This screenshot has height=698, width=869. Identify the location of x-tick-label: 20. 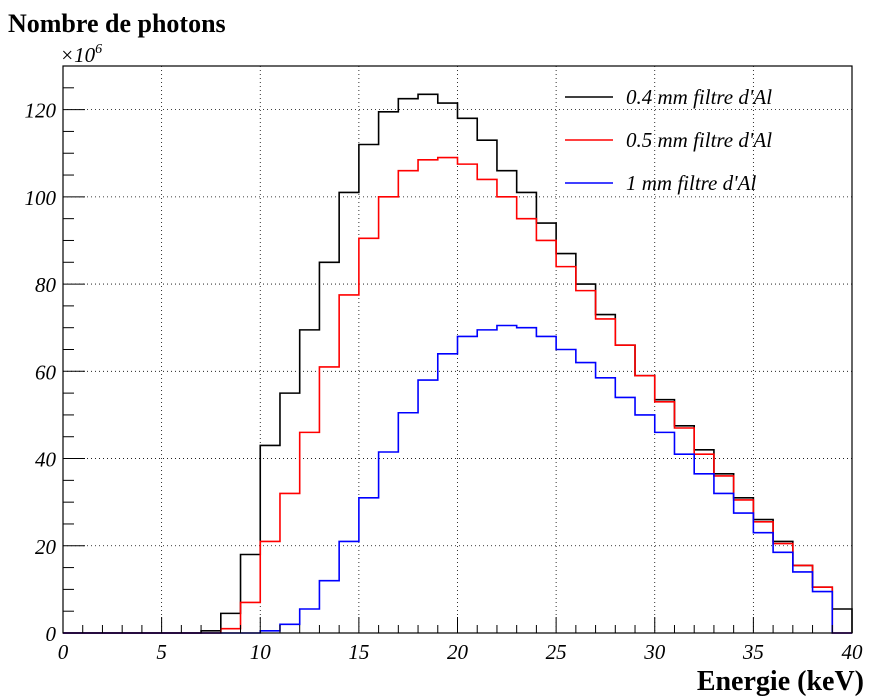
(458, 652).